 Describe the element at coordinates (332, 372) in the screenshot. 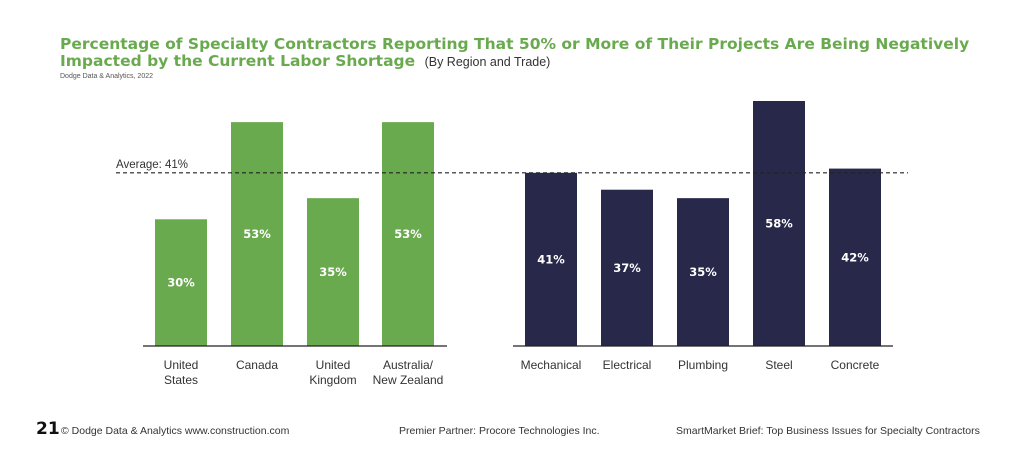

I see `category-label: United Kingdom` at that location.